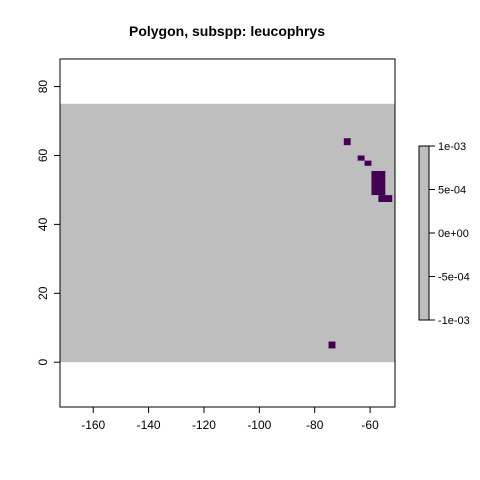 The image size is (480, 480). I want to click on legend-tick-label: 0e+00, so click(453, 234).